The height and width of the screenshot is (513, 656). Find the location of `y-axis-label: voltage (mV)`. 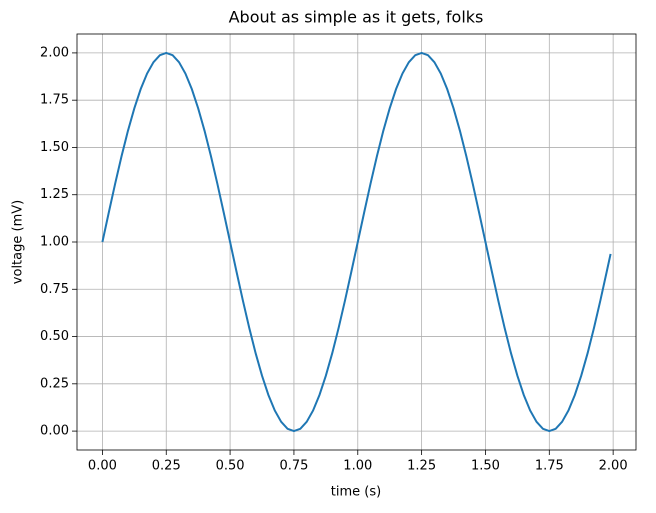

y-axis-label: voltage (mV) is located at coordinates (18, 242).